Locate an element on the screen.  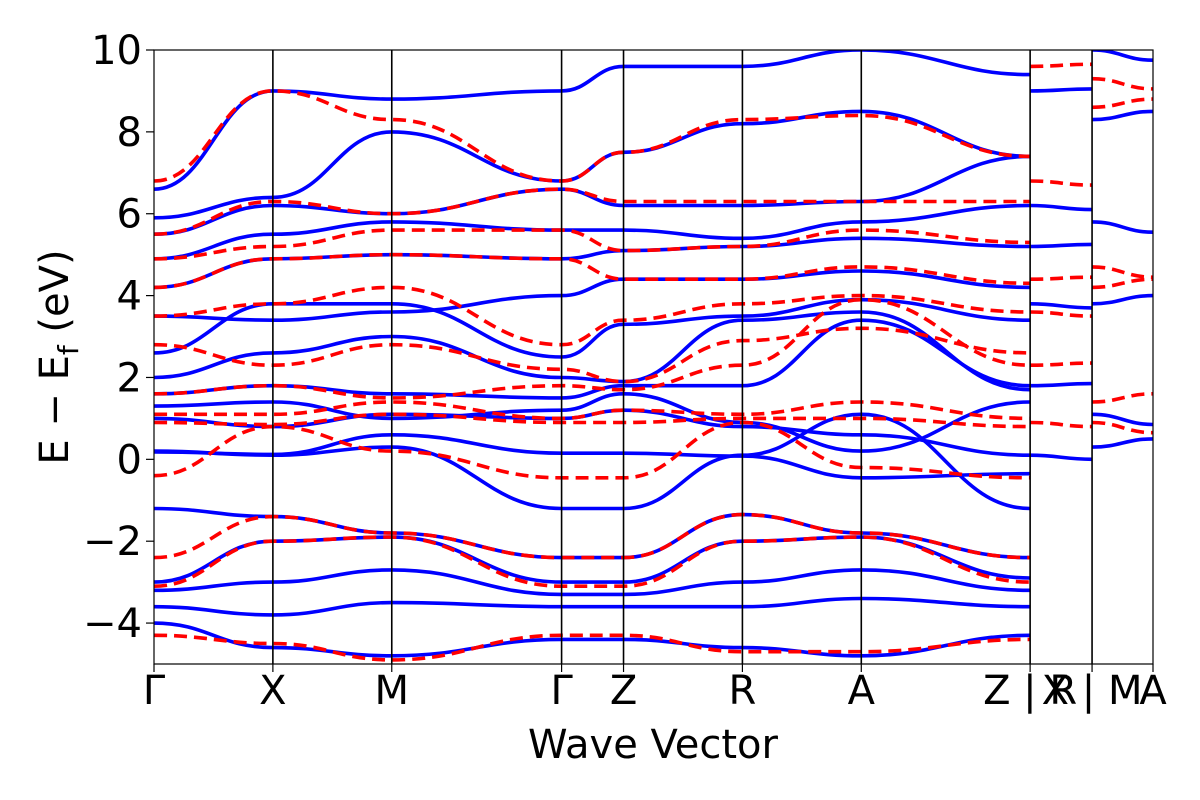
y-axis-ticks: −4 −2 0 2 4 6 8 10 is located at coordinates (118, 337).